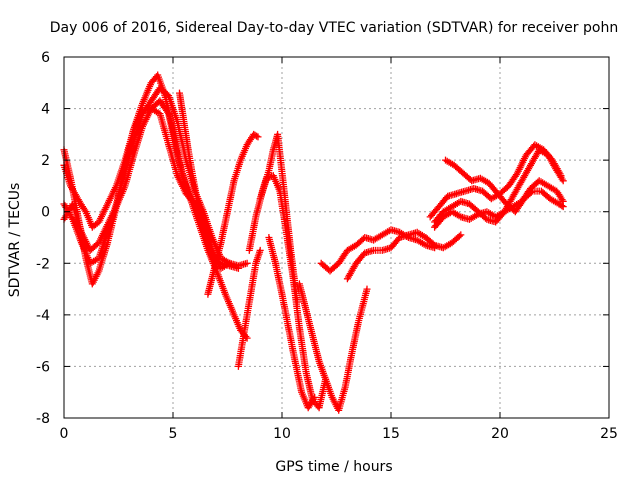  What do you see at coordinates (43, 419) in the screenshot?
I see `y-tick-label: -8` at bounding box center [43, 419].